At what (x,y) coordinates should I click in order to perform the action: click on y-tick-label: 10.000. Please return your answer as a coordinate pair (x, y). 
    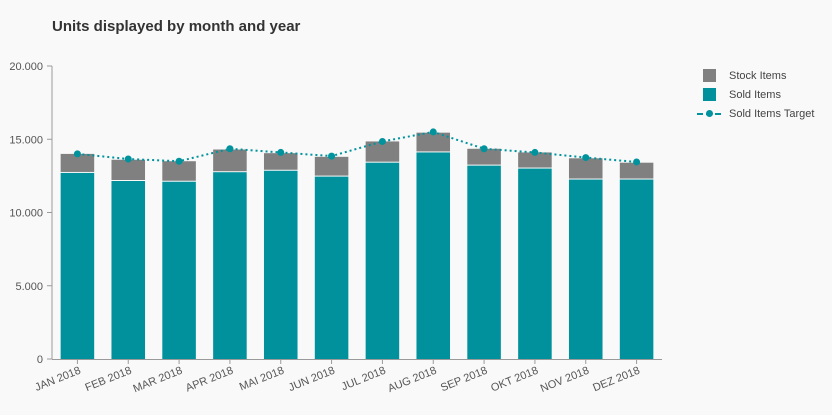
    Looking at the image, I should click on (26, 214).